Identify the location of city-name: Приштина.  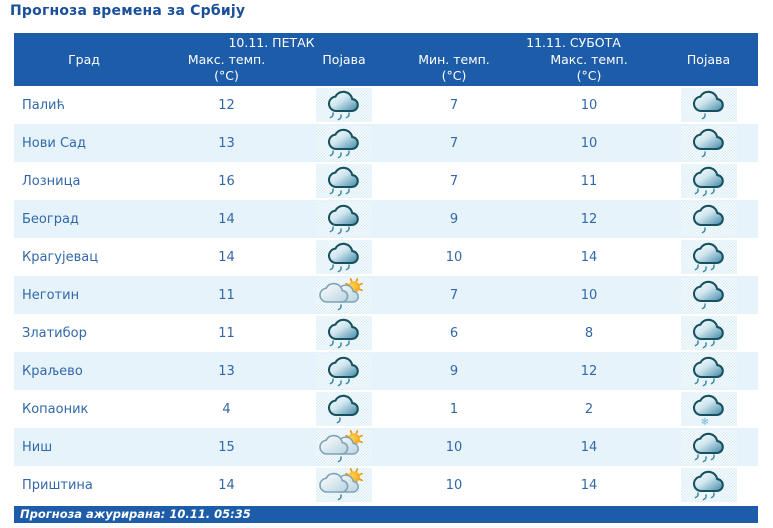
(57, 485).